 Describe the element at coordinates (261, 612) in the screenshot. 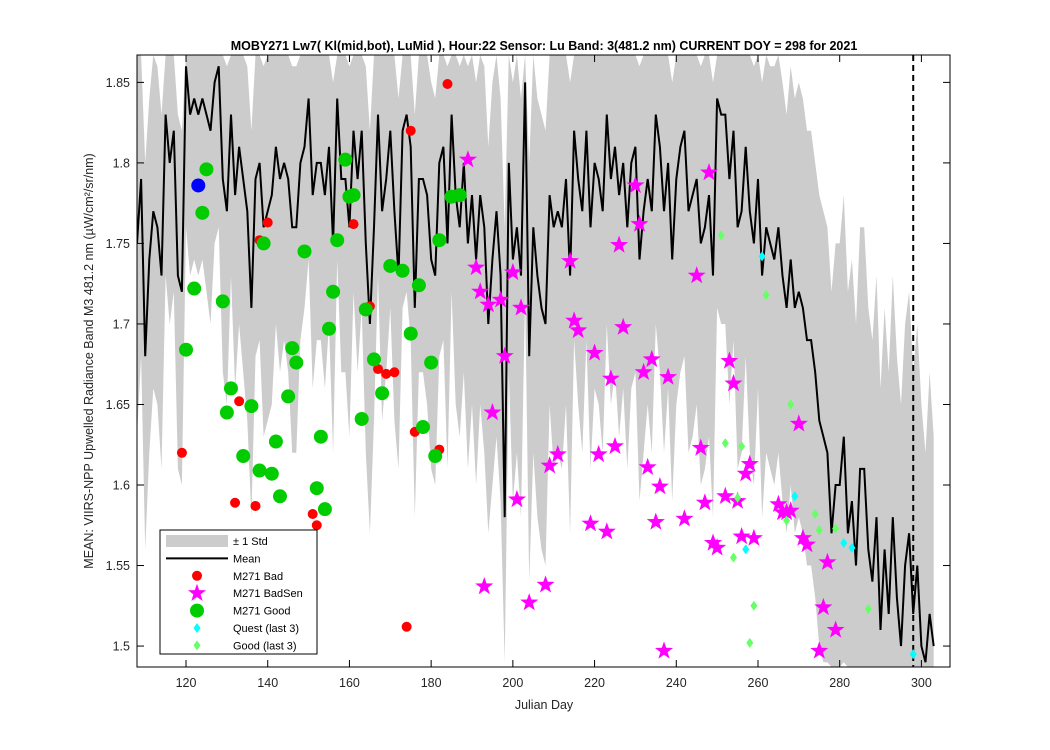

I see `legend-label: M271 Good` at that location.